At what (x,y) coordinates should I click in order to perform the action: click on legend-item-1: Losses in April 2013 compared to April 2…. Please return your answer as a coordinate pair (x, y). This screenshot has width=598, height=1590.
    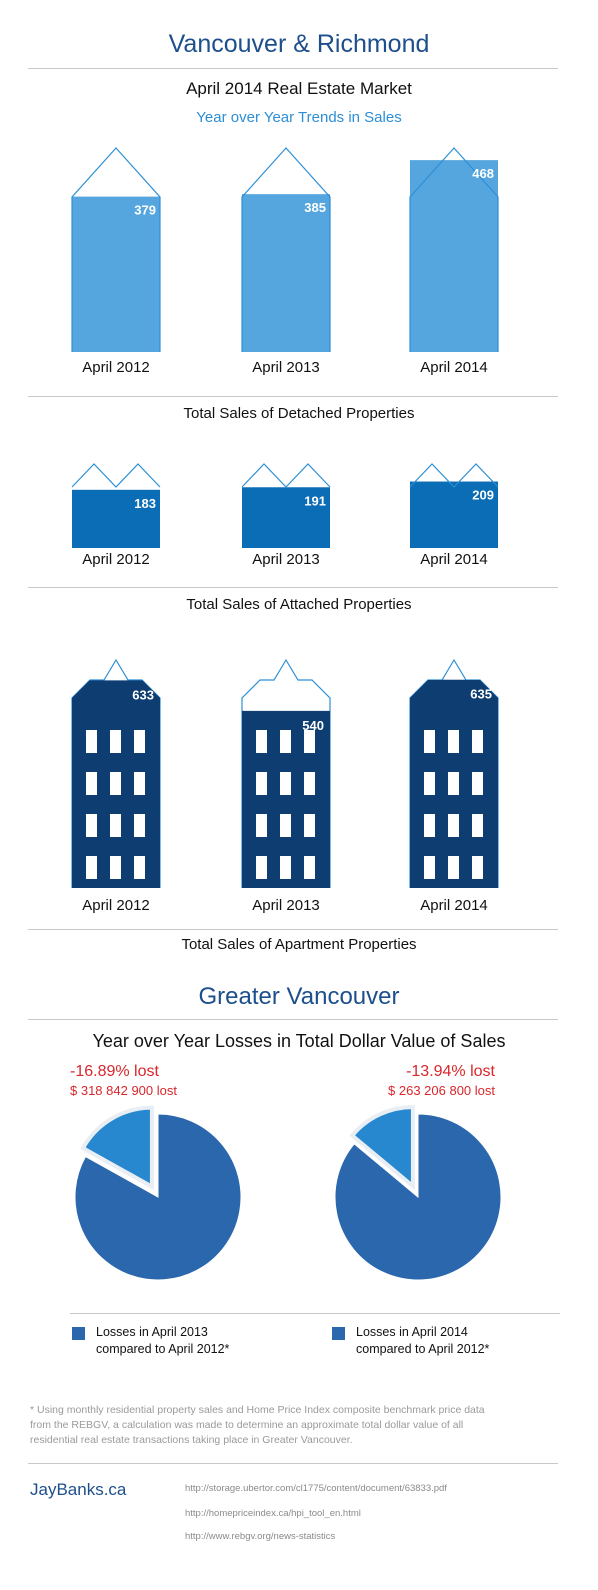
    Looking at the image, I should click on (162, 1341).